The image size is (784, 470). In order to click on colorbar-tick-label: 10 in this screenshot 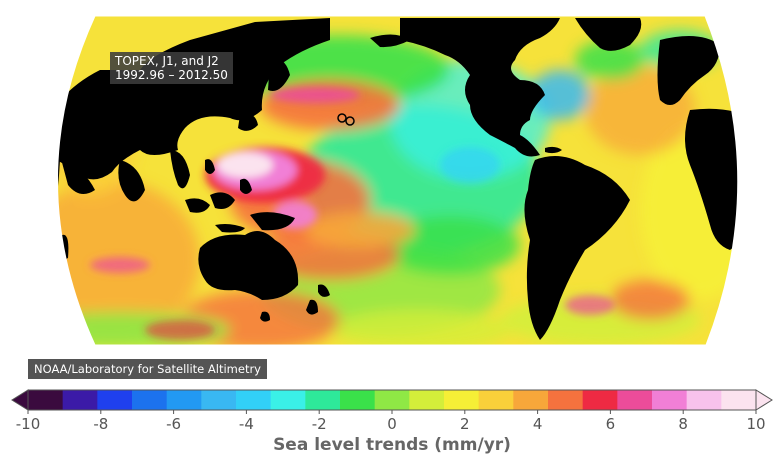, I will do `click(756, 424)`.